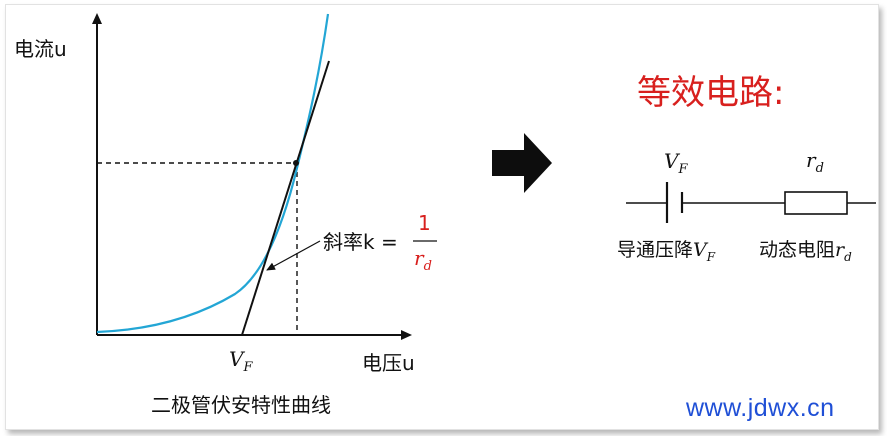 The image size is (887, 436). I want to click on tangent-line, so click(285, 198).